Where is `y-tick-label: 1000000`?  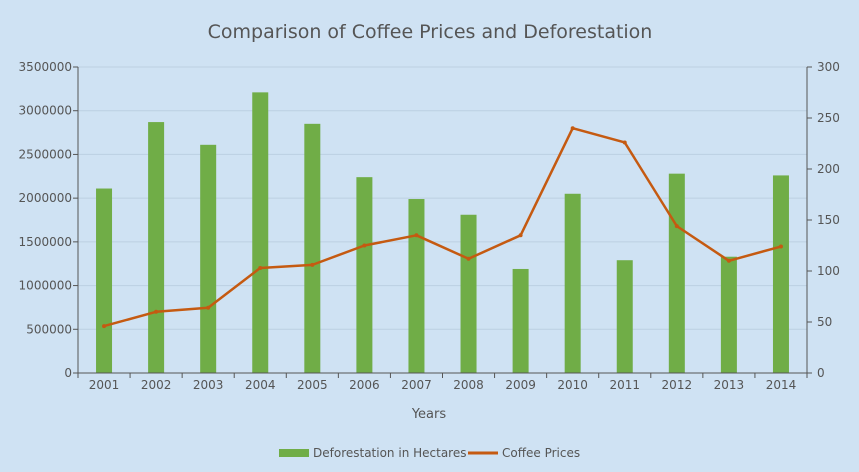 y-tick-label: 1000000 is located at coordinates (45, 286).